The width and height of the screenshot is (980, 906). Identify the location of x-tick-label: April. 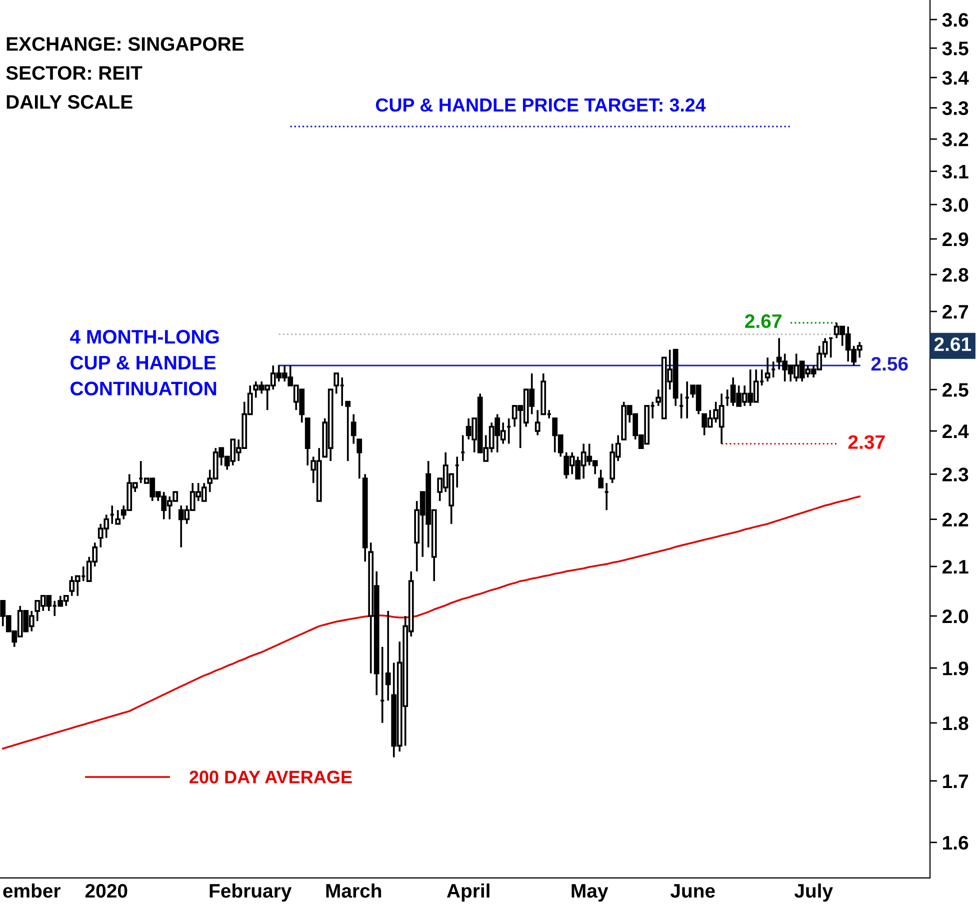
(468, 892).